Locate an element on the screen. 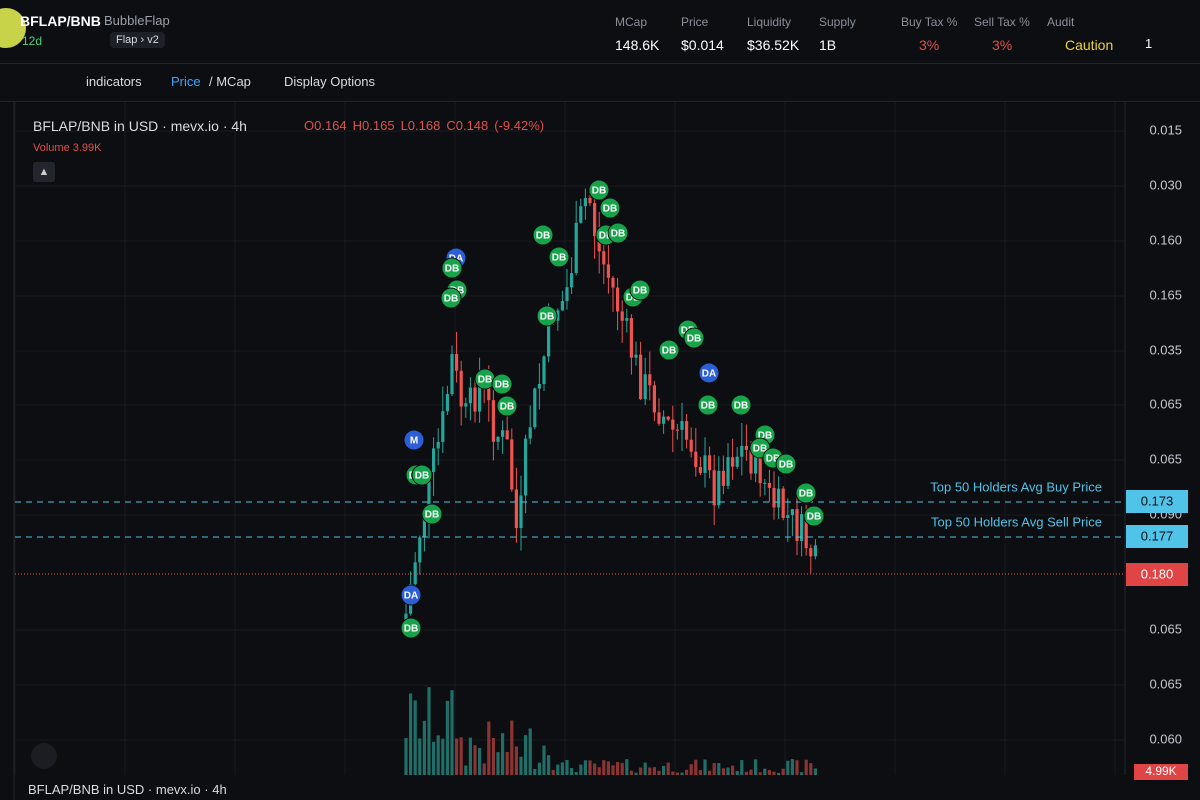  stat-label: Buy Tax % is located at coordinates (929, 22).